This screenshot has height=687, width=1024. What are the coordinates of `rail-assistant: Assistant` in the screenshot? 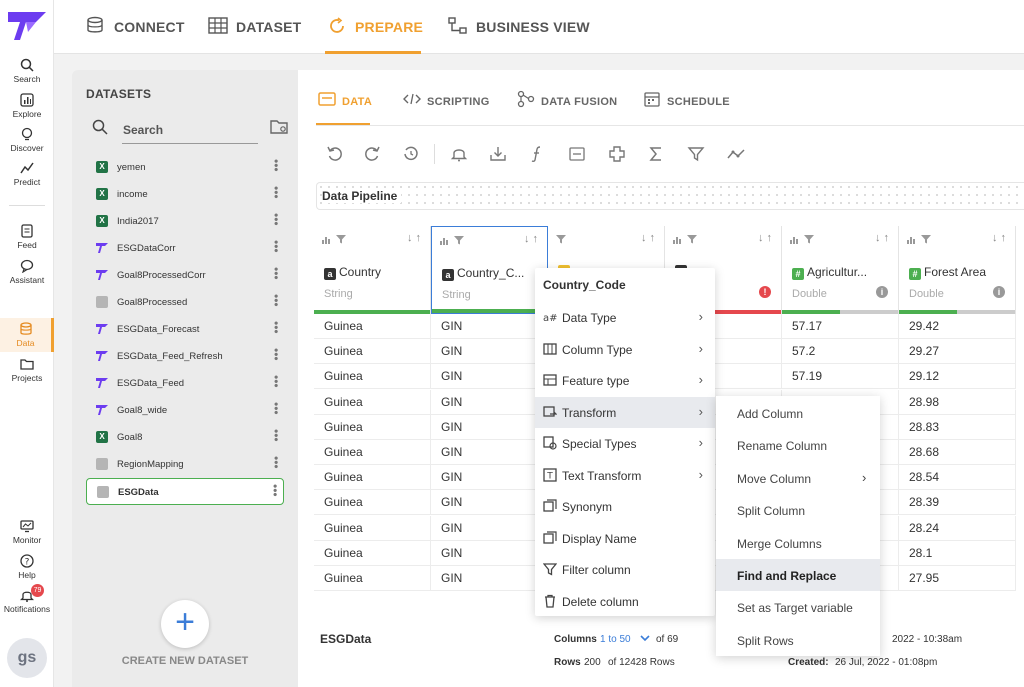 It's located at (27, 272).